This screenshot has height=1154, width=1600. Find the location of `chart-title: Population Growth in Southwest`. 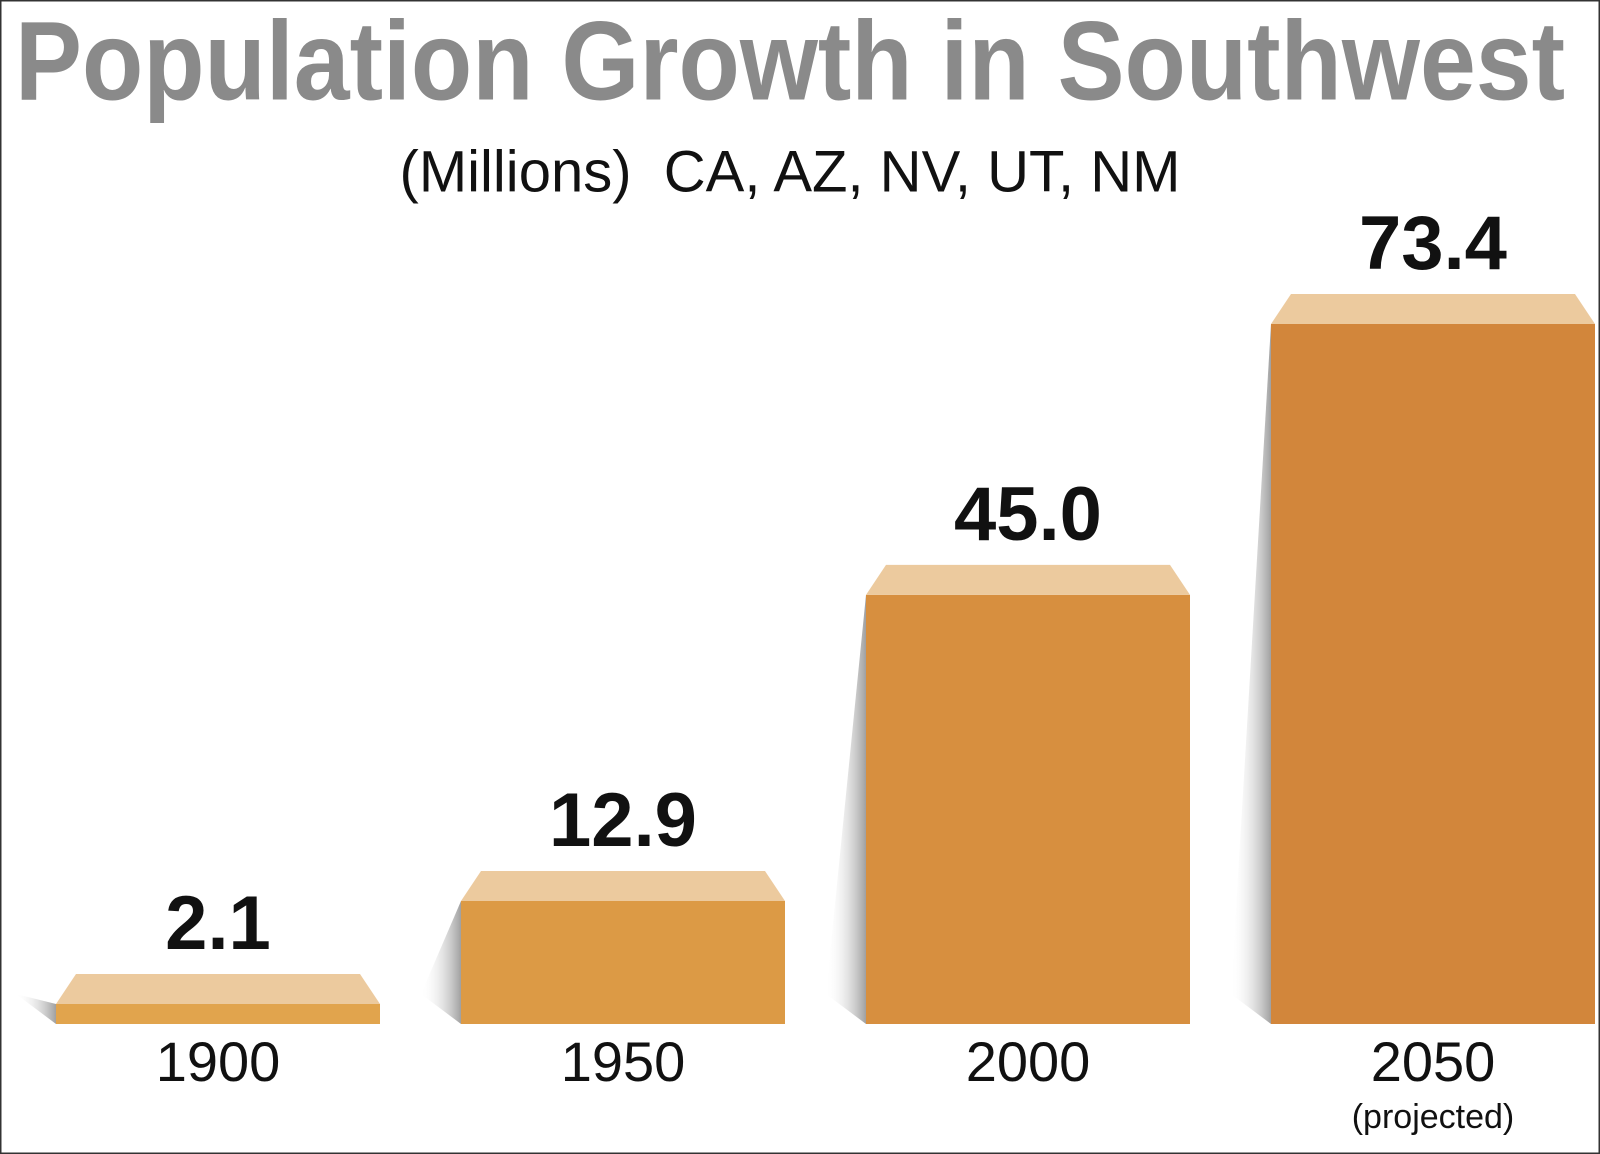

chart-title: Population Growth in Southwest is located at coordinates (790, 62).